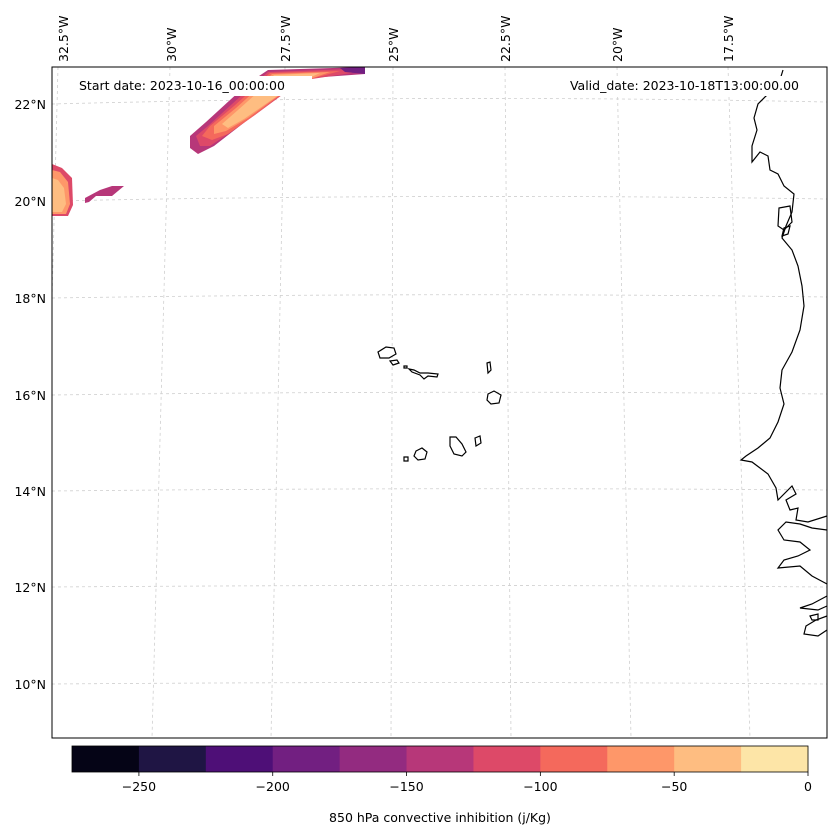 This screenshot has height=836, width=837. What do you see at coordinates (808, 786) in the screenshot?
I see `colorbar-tick-label: 0` at bounding box center [808, 786].